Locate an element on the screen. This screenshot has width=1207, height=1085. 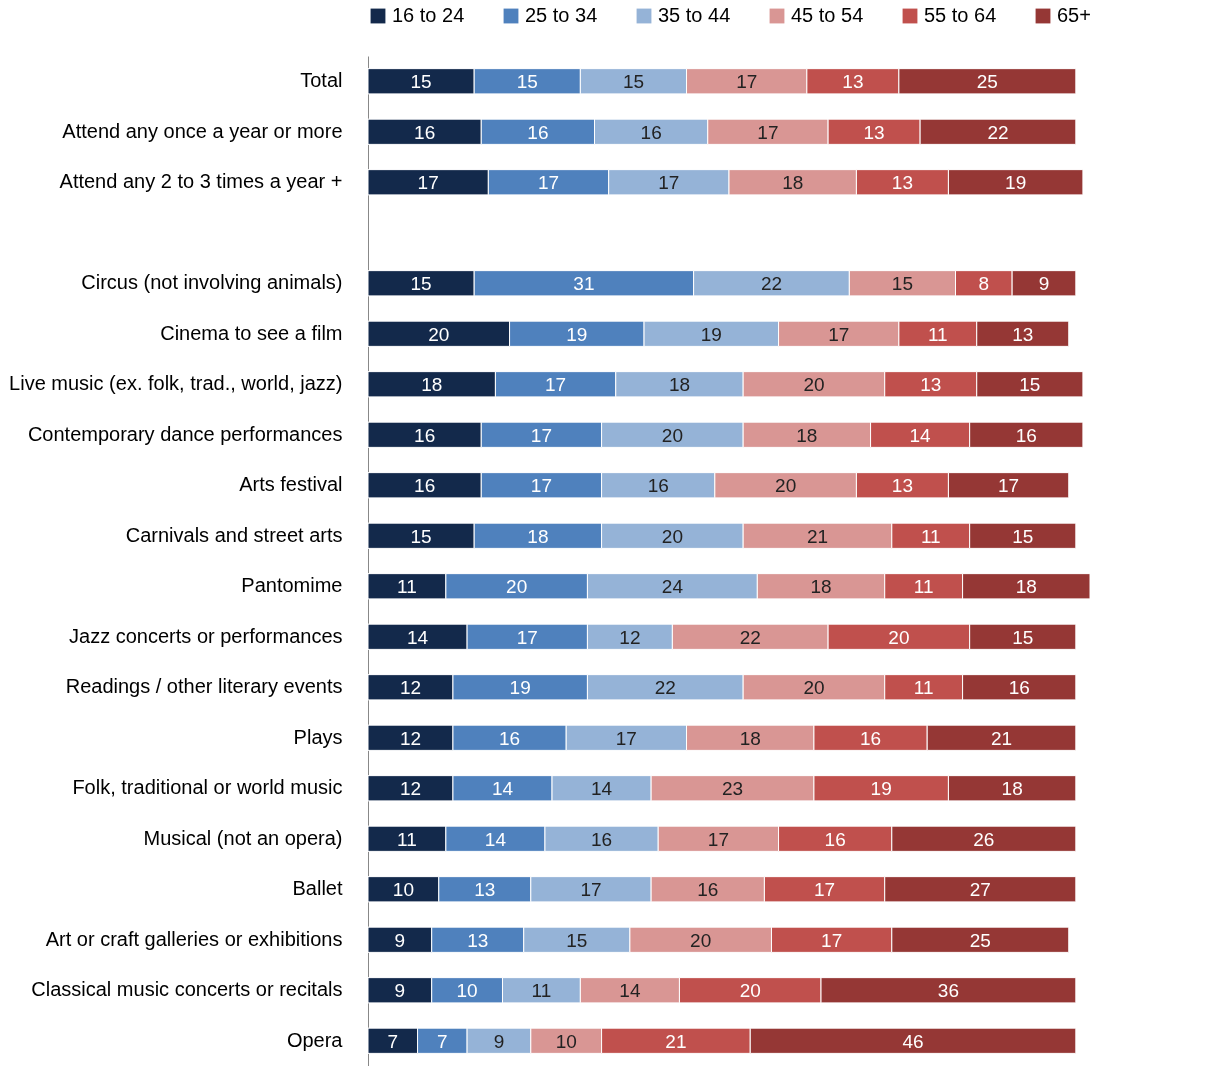
data-label: 25 is located at coordinates (980, 940).